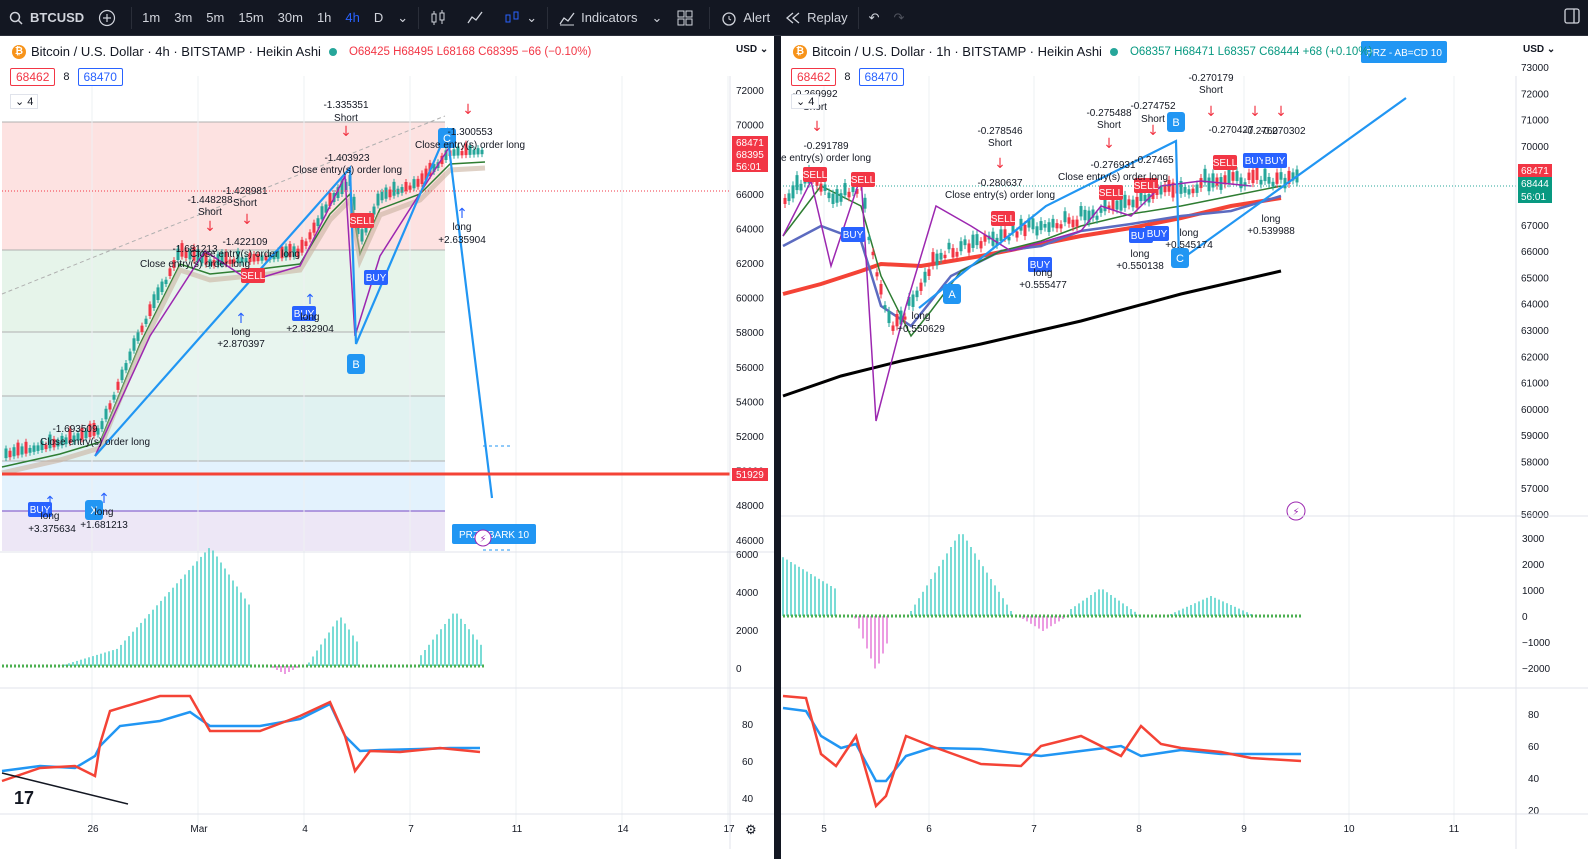 This screenshot has height=859, width=1588. I want to click on date-tick-label: 9, so click(1244, 829).